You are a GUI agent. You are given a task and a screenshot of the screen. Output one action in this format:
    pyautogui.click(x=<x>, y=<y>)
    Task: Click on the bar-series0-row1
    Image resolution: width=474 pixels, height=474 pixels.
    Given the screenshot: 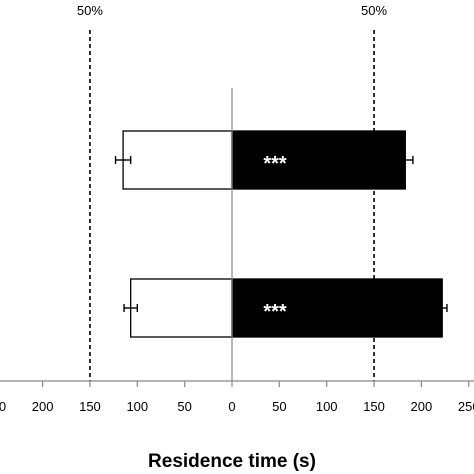 What is the action you would take?
    pyautogui.click(x=181, y=308)
    